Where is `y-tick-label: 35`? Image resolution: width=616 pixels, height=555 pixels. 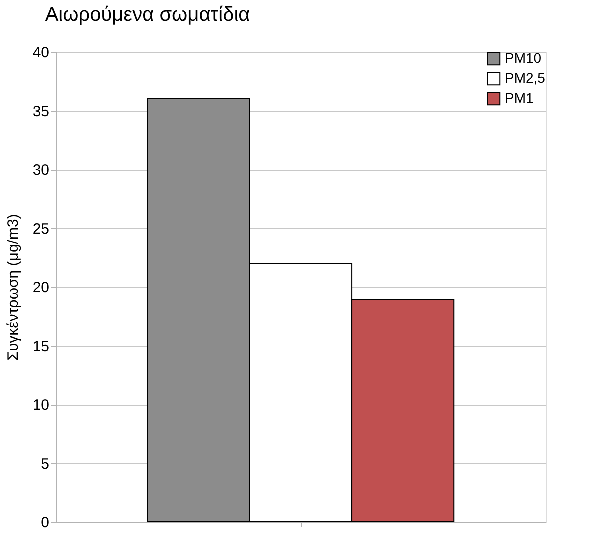
y-tick-label: 35 is located at coordinates (41, 111).